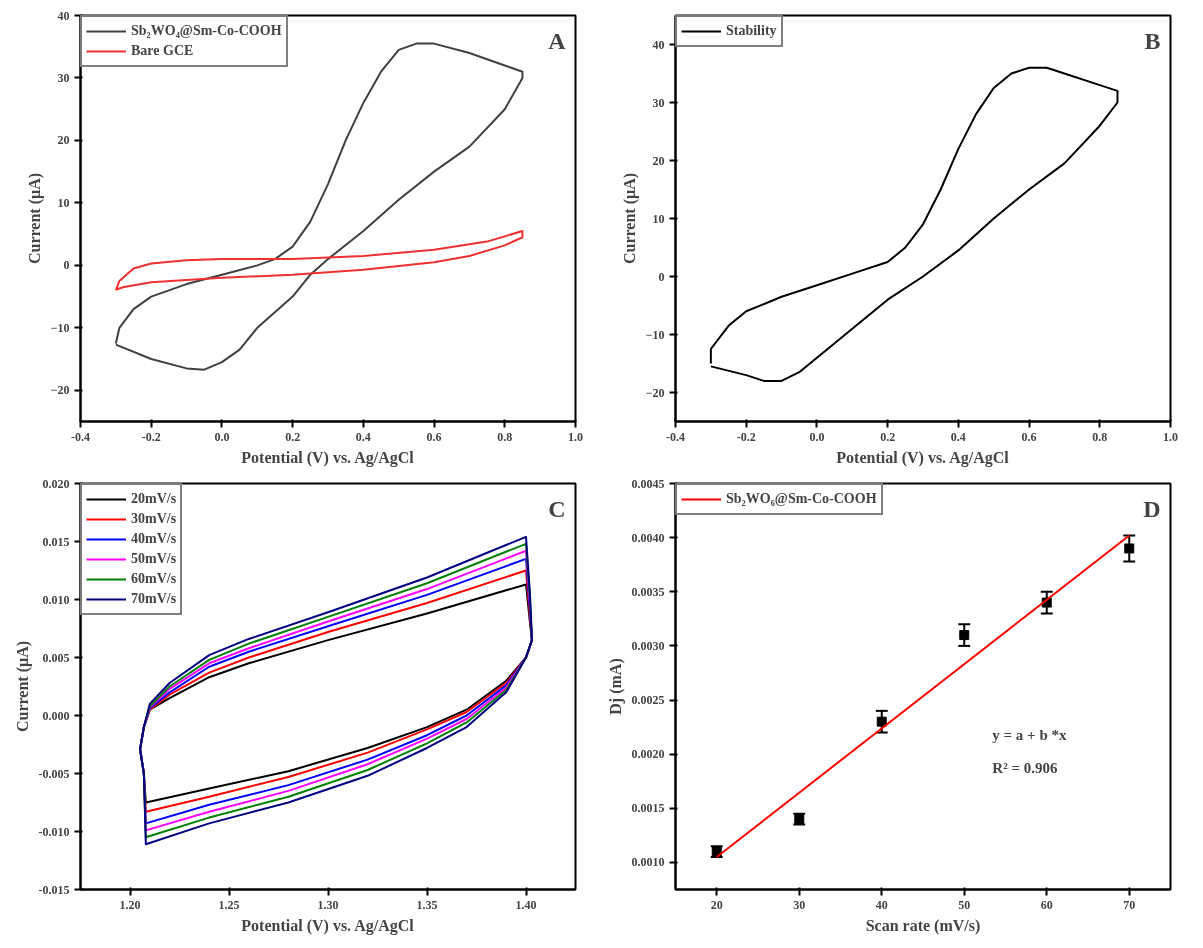 The width and height of the screenshot is (1203, 948). Describe the element at coordinates (54, 889) in the screenshot. I see `y-tick-label: -0.015` at that location.